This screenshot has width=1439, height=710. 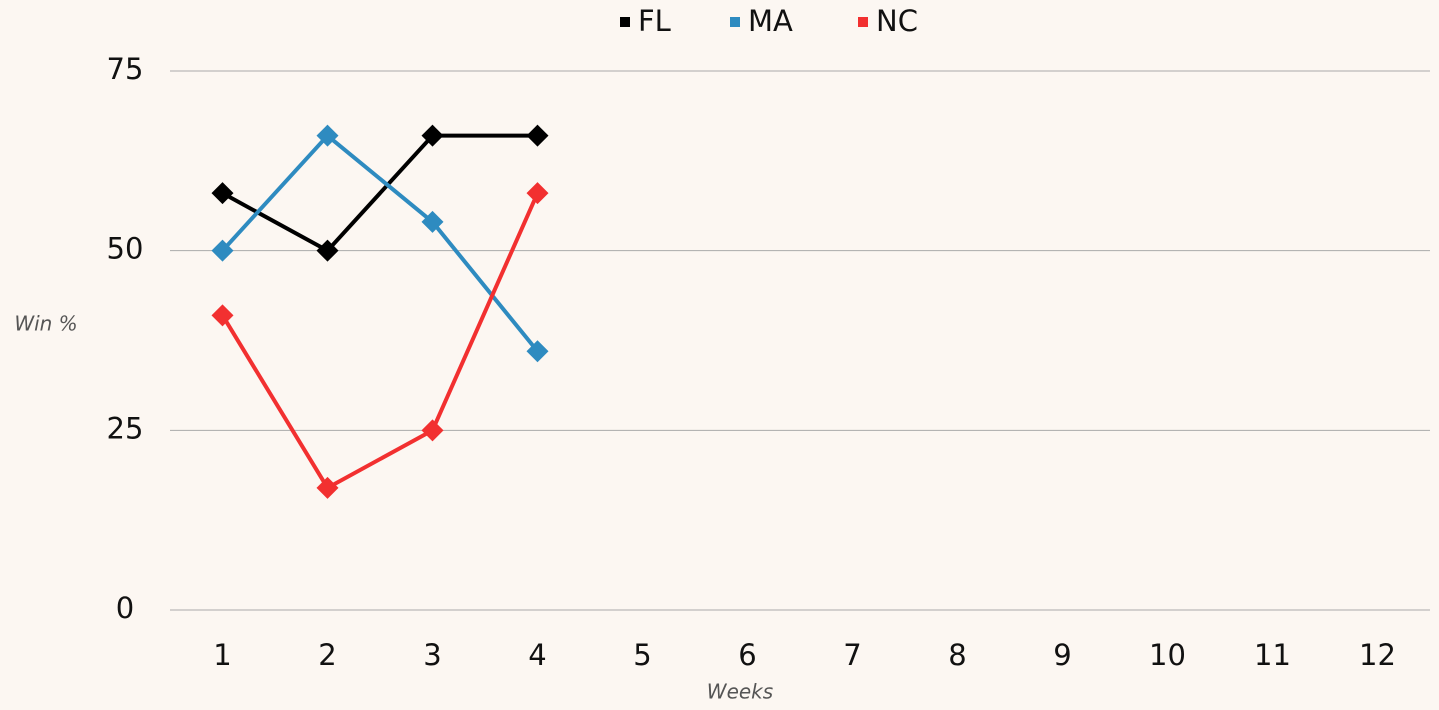 I want to click on x-tick-label: 1, so click(x=222, y=655).